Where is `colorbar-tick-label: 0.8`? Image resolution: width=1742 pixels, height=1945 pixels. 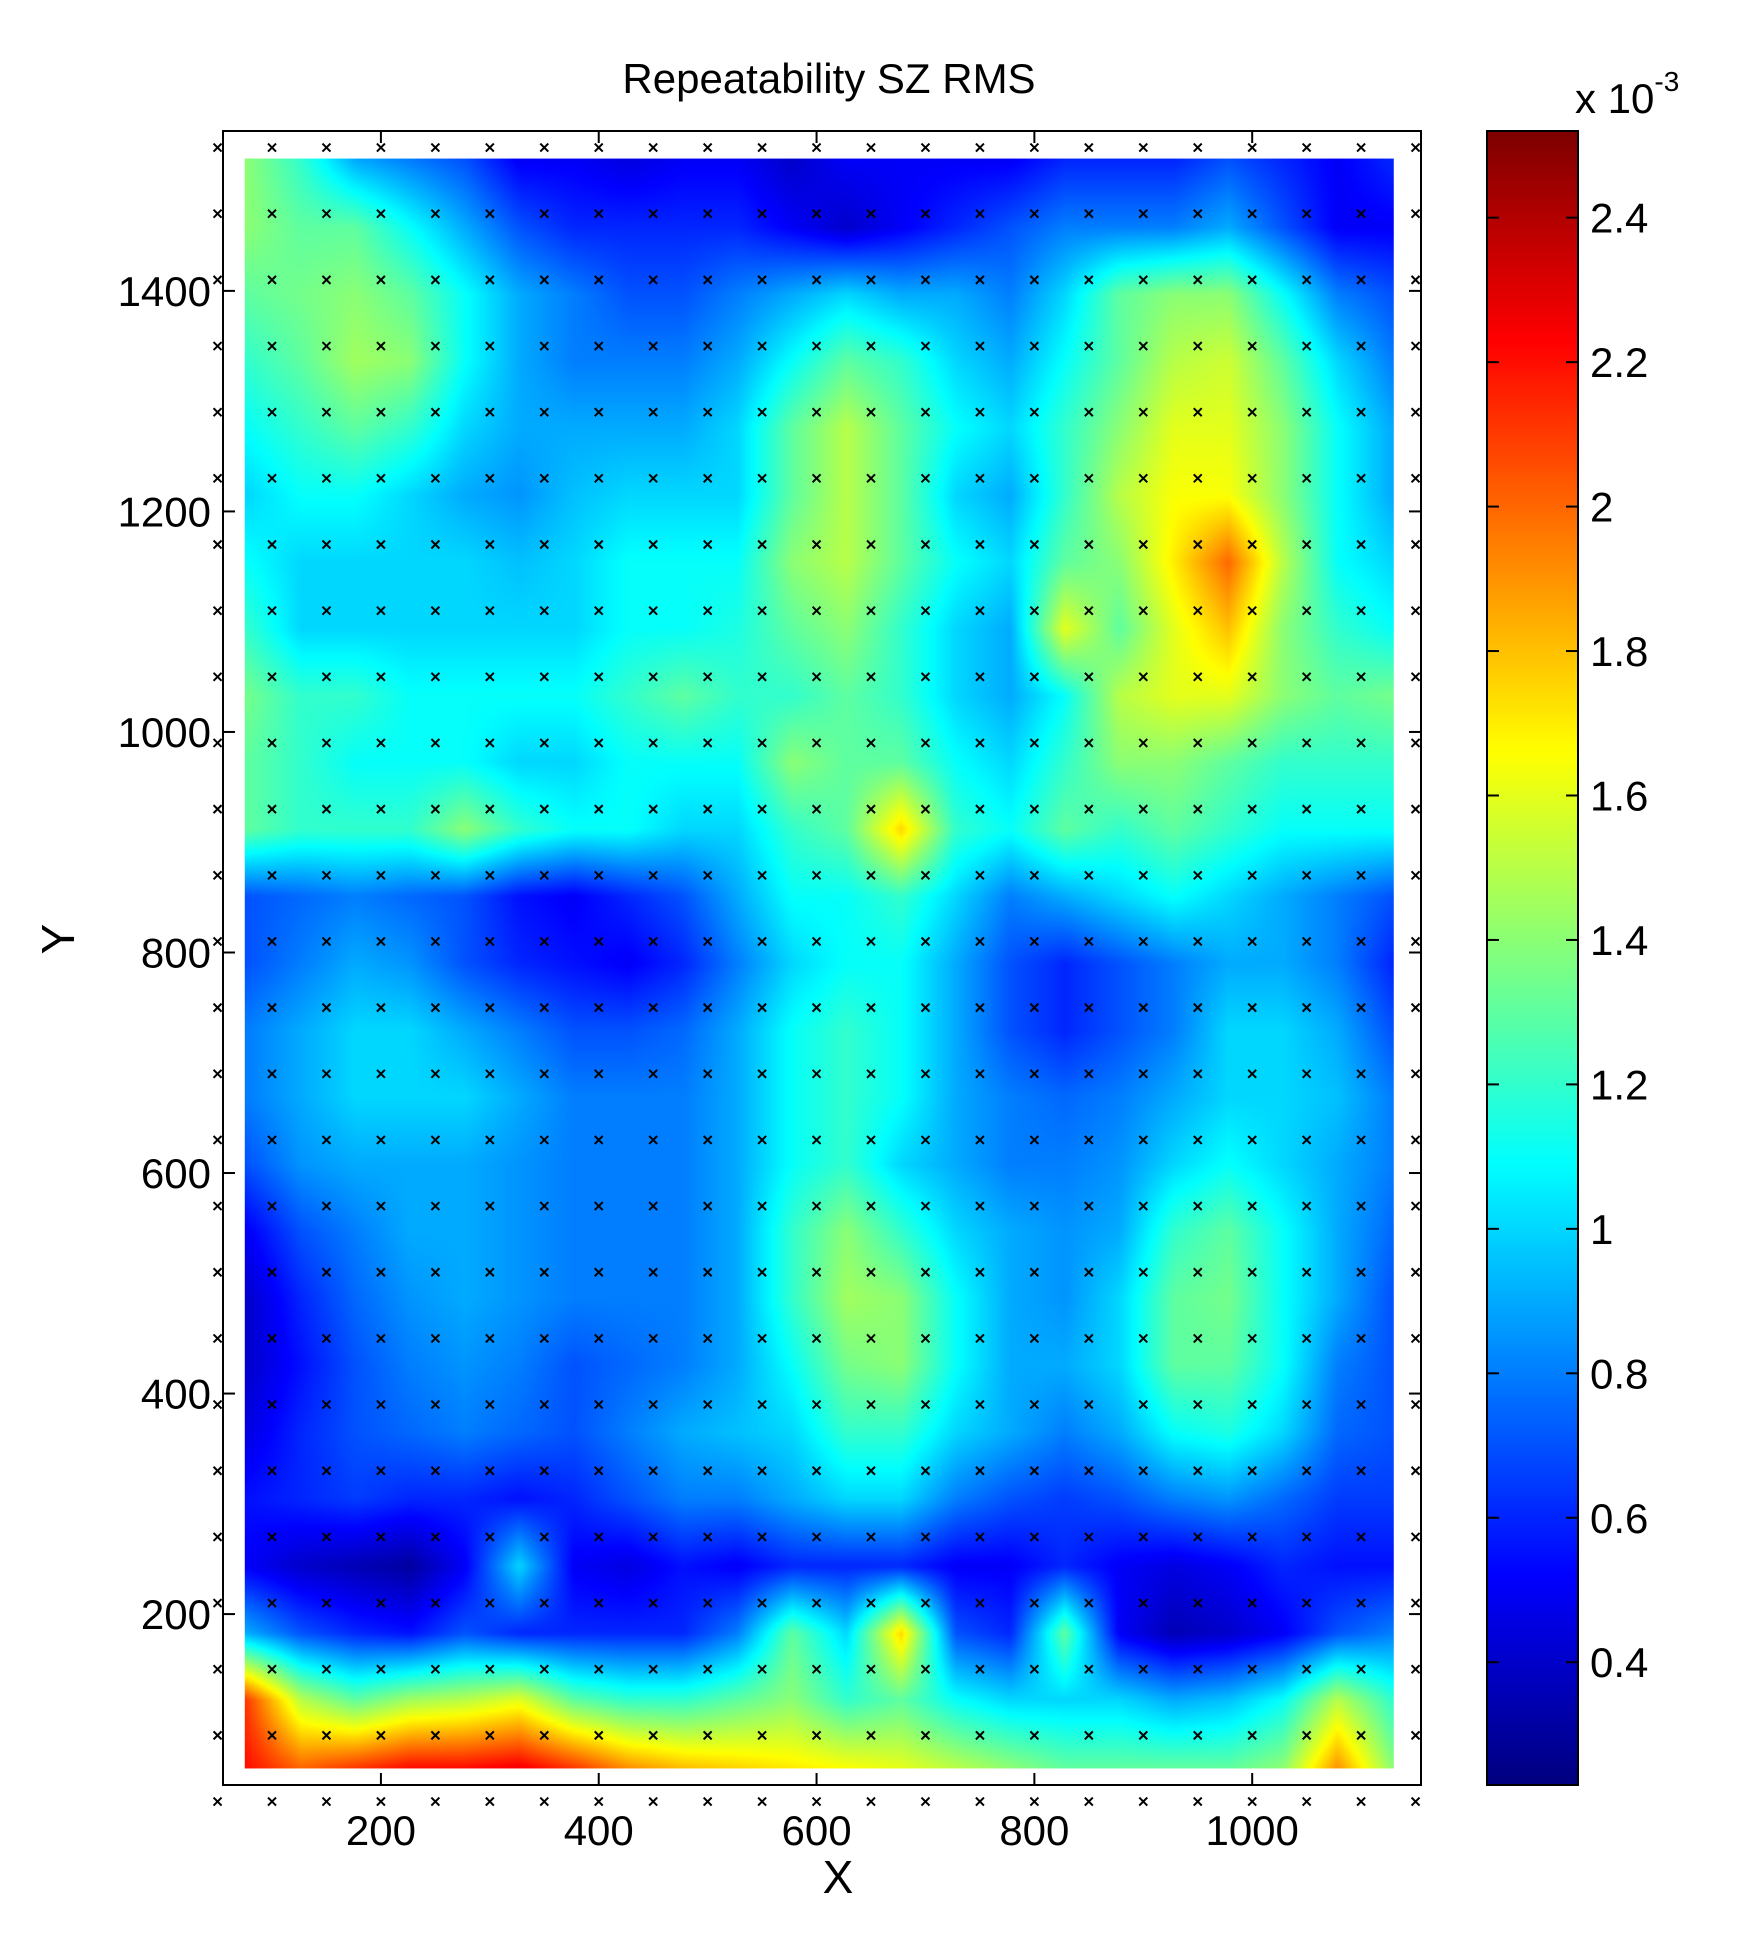 colorbar-tick-label: 0.8 is located at coordinates (1619, 1373).